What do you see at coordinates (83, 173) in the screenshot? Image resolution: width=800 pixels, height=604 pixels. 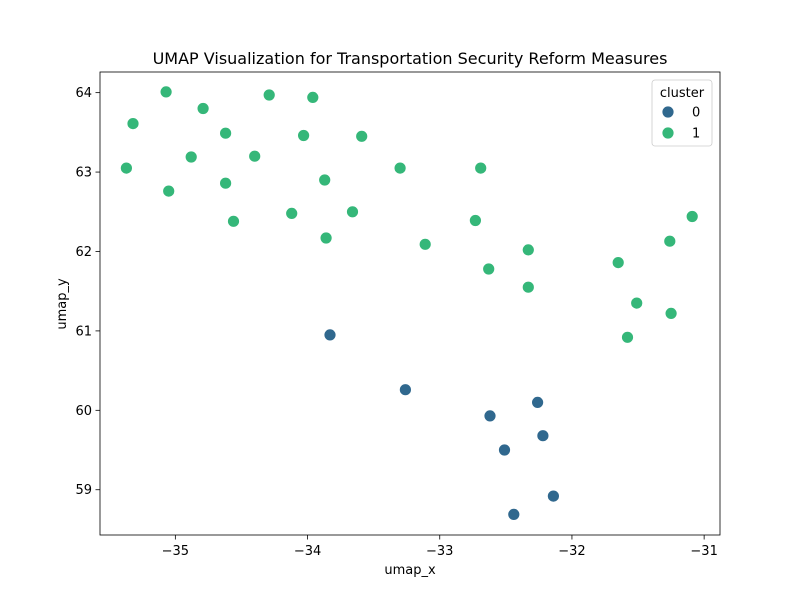 I see `y-tick-label: 63` at bounding box center [83, 173].